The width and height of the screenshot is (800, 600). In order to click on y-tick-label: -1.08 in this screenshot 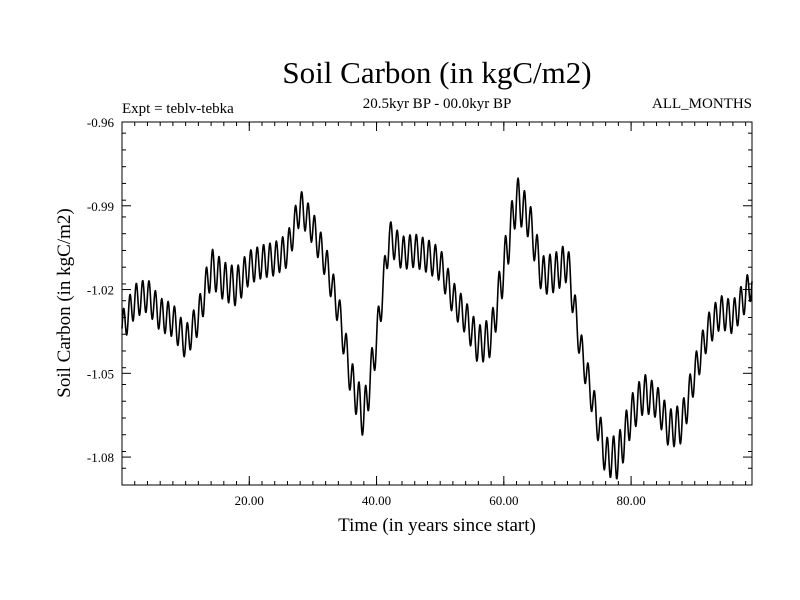, I will do `click(100, 457)`.